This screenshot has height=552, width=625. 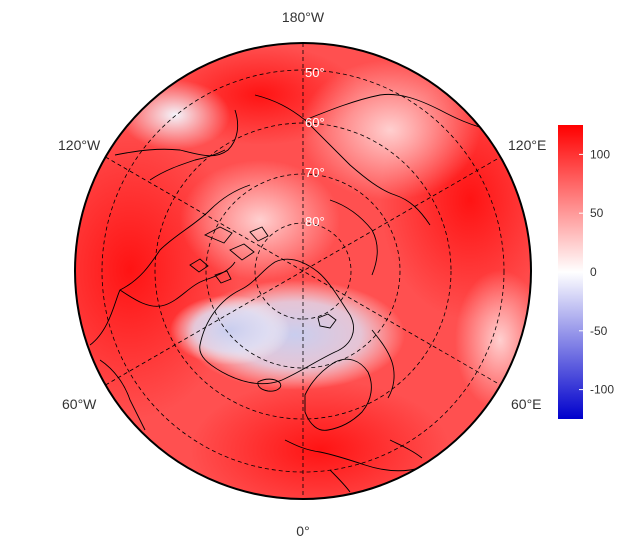 What do you see at coordinates (327, 321) in the screenshot?
I see `coastline-svalbard` at bounding box center [327, 321].